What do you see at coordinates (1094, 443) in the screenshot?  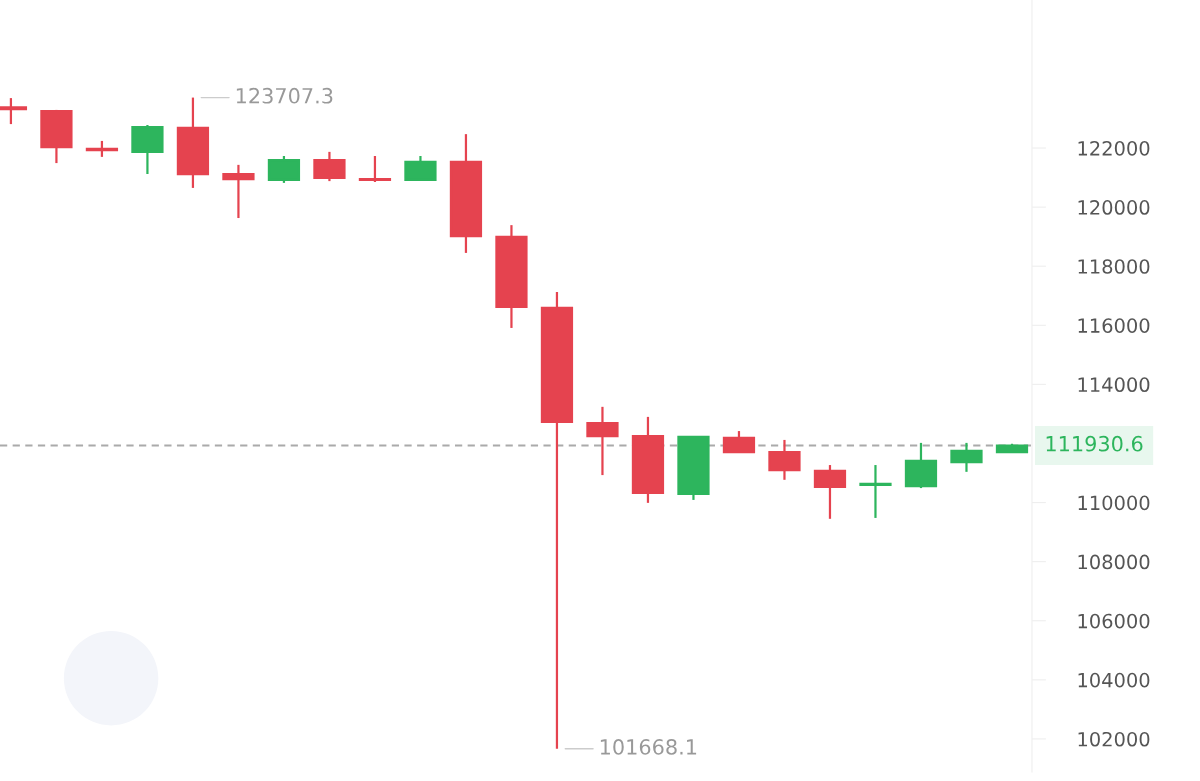 I see `ref-line-label: 111930.6` at bounding box center [1094, 443].